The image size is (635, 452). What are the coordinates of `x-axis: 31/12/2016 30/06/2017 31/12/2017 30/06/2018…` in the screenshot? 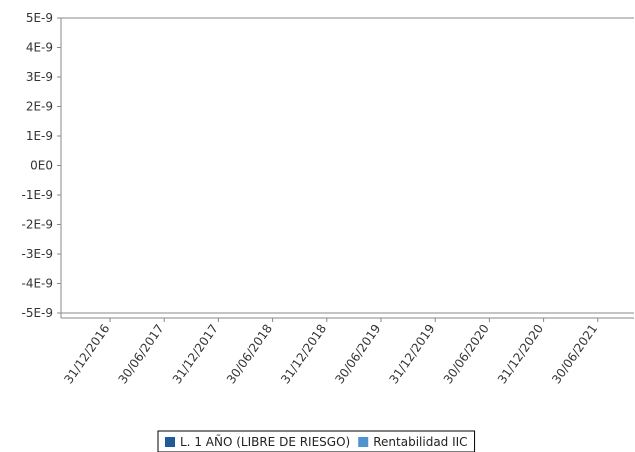 It's located at (347, 352).